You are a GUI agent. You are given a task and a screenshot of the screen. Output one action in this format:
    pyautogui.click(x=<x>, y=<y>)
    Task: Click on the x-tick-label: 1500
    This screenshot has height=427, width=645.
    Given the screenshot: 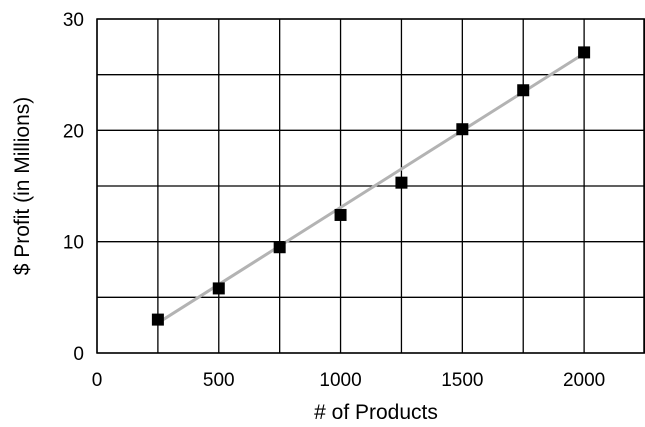 What is the action you would take?
    pyautogui.click(x=462, y=380)
    